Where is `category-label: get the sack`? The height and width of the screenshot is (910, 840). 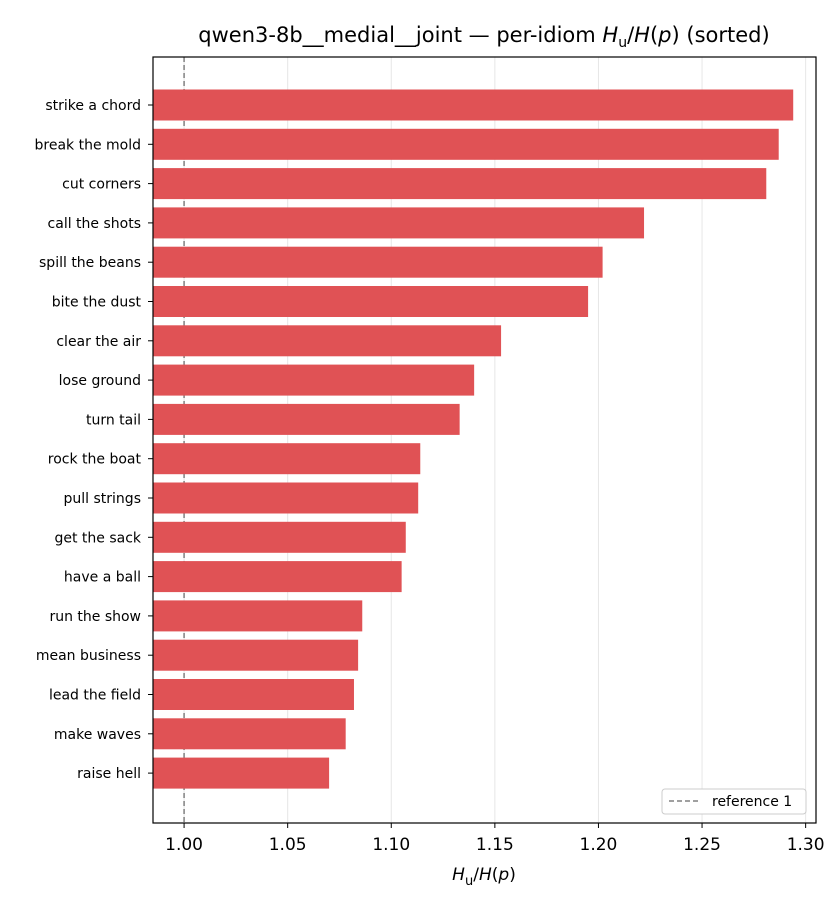
category-label: get the sack is located at coordinates (97, 538).